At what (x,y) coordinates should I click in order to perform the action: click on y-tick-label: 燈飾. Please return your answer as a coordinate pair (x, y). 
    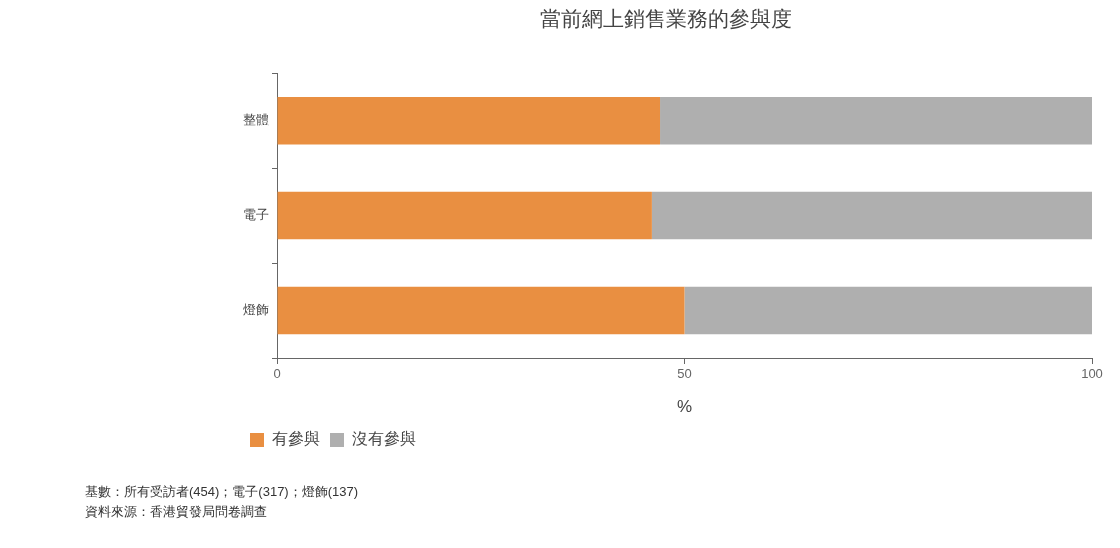
    Looking at the image, I should click on (256, 310).